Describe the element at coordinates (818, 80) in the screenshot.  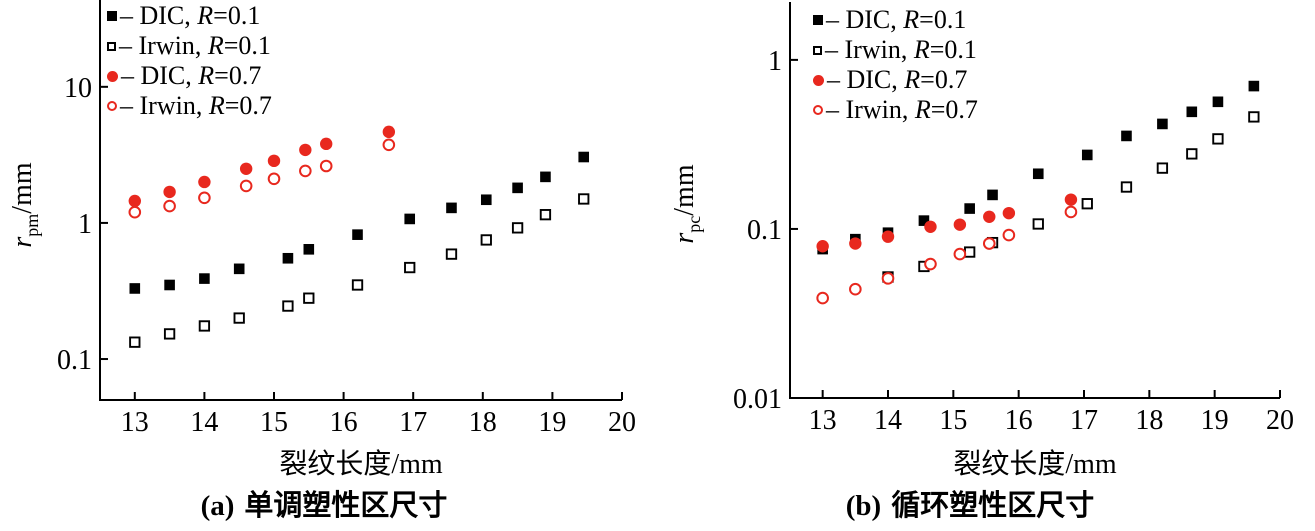
I see `legend-circle-filled-icon` at that location.